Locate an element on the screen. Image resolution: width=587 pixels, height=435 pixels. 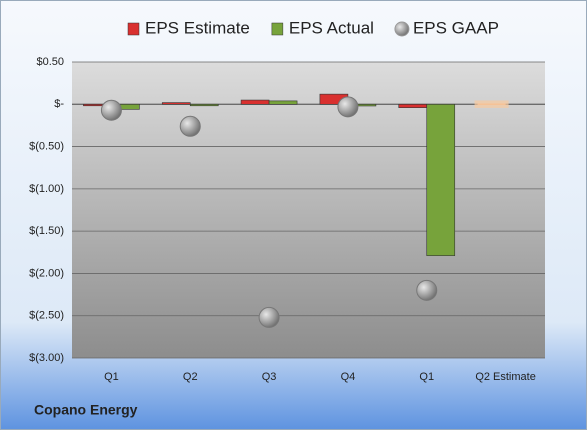
footer: Copano Energy is located at coordinates (86, 410).